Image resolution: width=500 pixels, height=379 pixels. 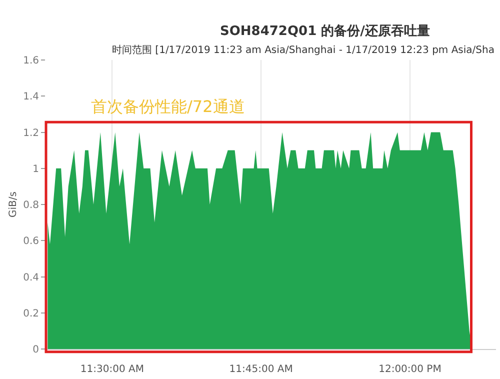 What do you see at coordinates (35, 350) in the screenshot?
I see `y-tick-label: 0` at bounding box center [35, 350].